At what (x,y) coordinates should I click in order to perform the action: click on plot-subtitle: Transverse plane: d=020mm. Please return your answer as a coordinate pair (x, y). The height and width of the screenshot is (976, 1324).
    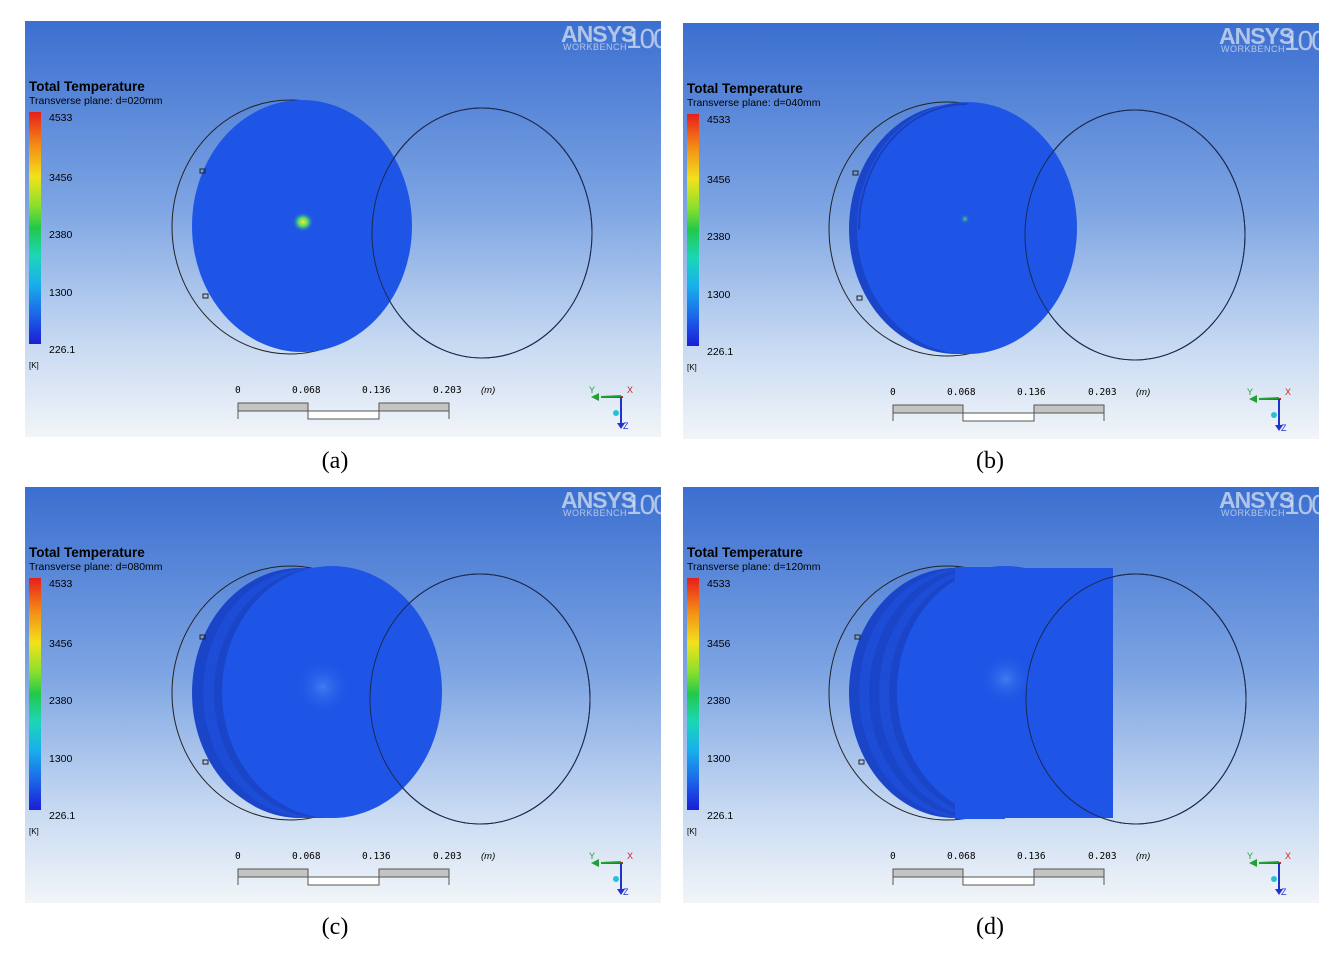
    Looking at the image, I should click on (96, 101).